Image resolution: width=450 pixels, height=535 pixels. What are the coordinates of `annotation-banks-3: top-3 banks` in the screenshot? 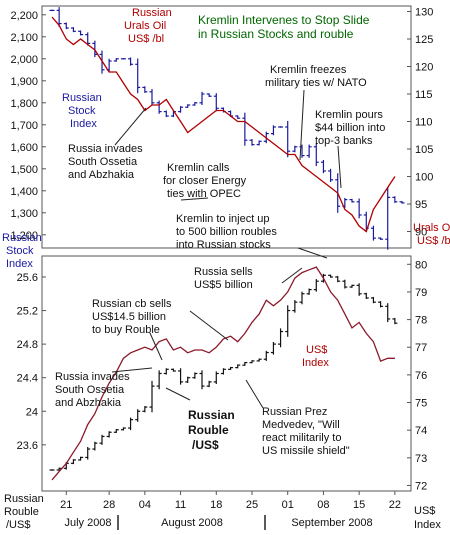 It's located at (344, 141).